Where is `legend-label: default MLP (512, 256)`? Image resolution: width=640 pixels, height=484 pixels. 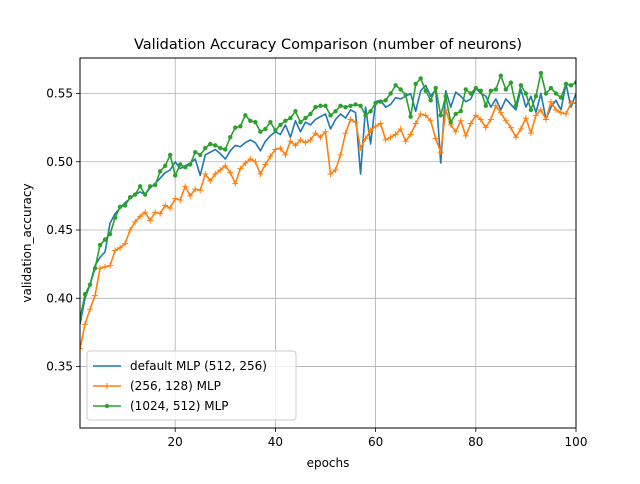
legend-label: default MLP (512, 256) is located at coordinates (198, 366).